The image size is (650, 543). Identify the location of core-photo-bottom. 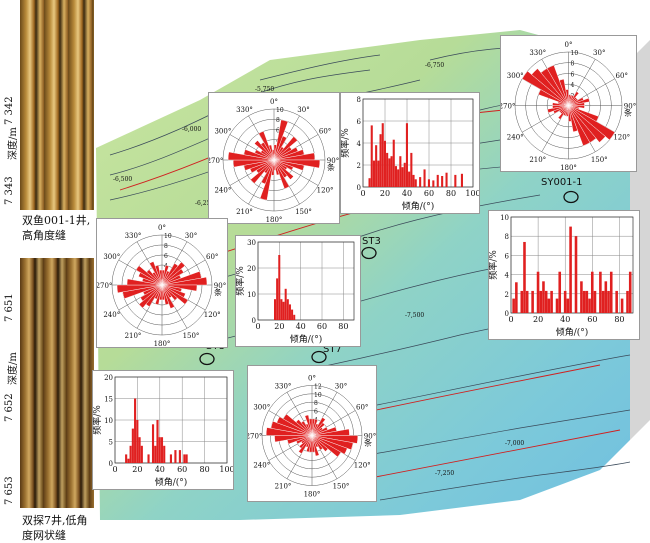
(57, 383).